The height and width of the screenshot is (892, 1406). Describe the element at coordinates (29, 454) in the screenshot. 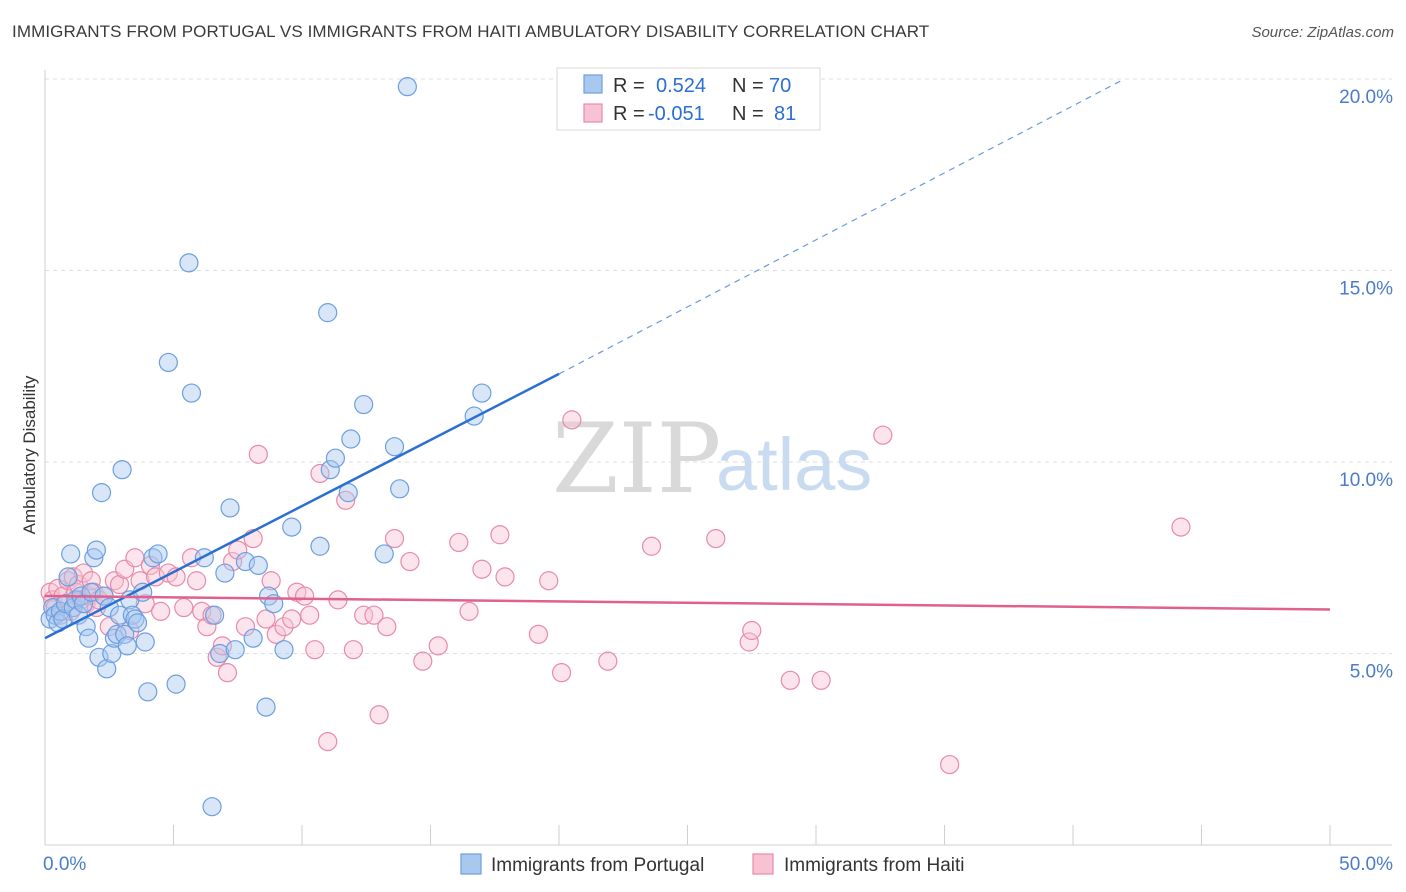

I see `y-axis-label: Ambulatory Disability` at that location.